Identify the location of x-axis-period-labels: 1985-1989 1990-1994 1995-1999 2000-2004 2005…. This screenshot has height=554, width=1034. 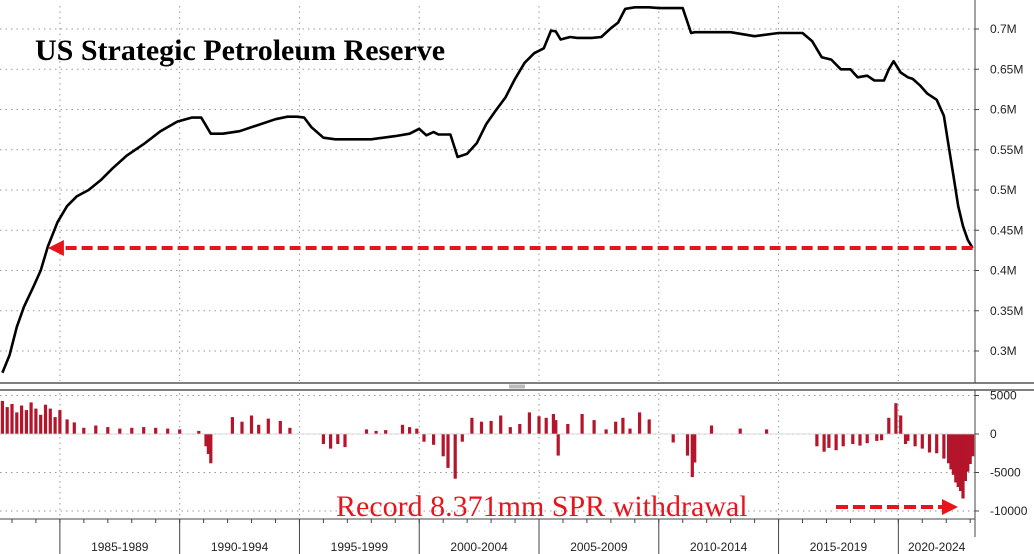
(528, 547).